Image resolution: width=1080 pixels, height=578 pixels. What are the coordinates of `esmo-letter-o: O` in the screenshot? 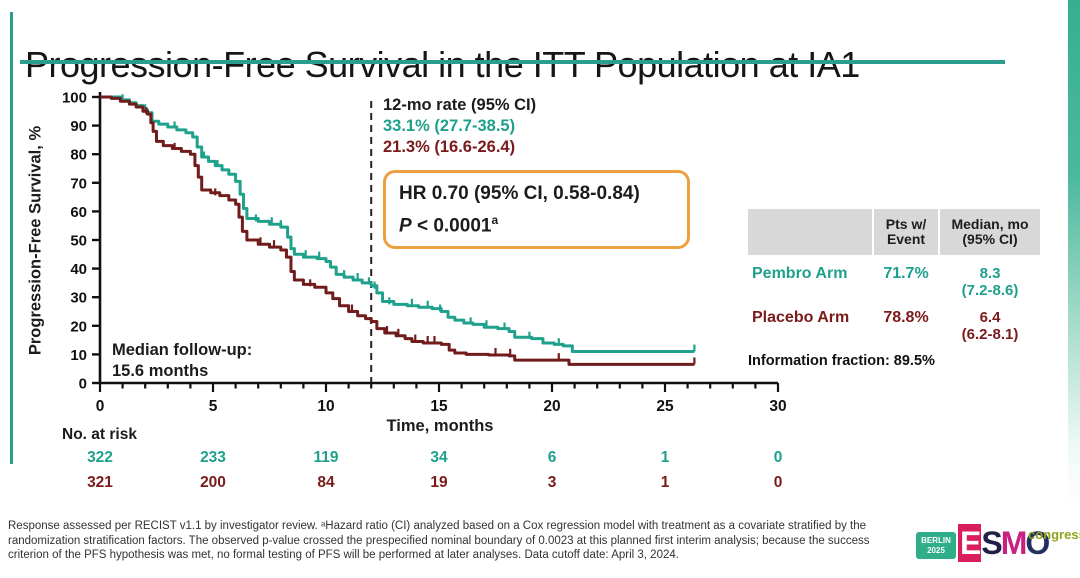 It's located at (1037, 543).